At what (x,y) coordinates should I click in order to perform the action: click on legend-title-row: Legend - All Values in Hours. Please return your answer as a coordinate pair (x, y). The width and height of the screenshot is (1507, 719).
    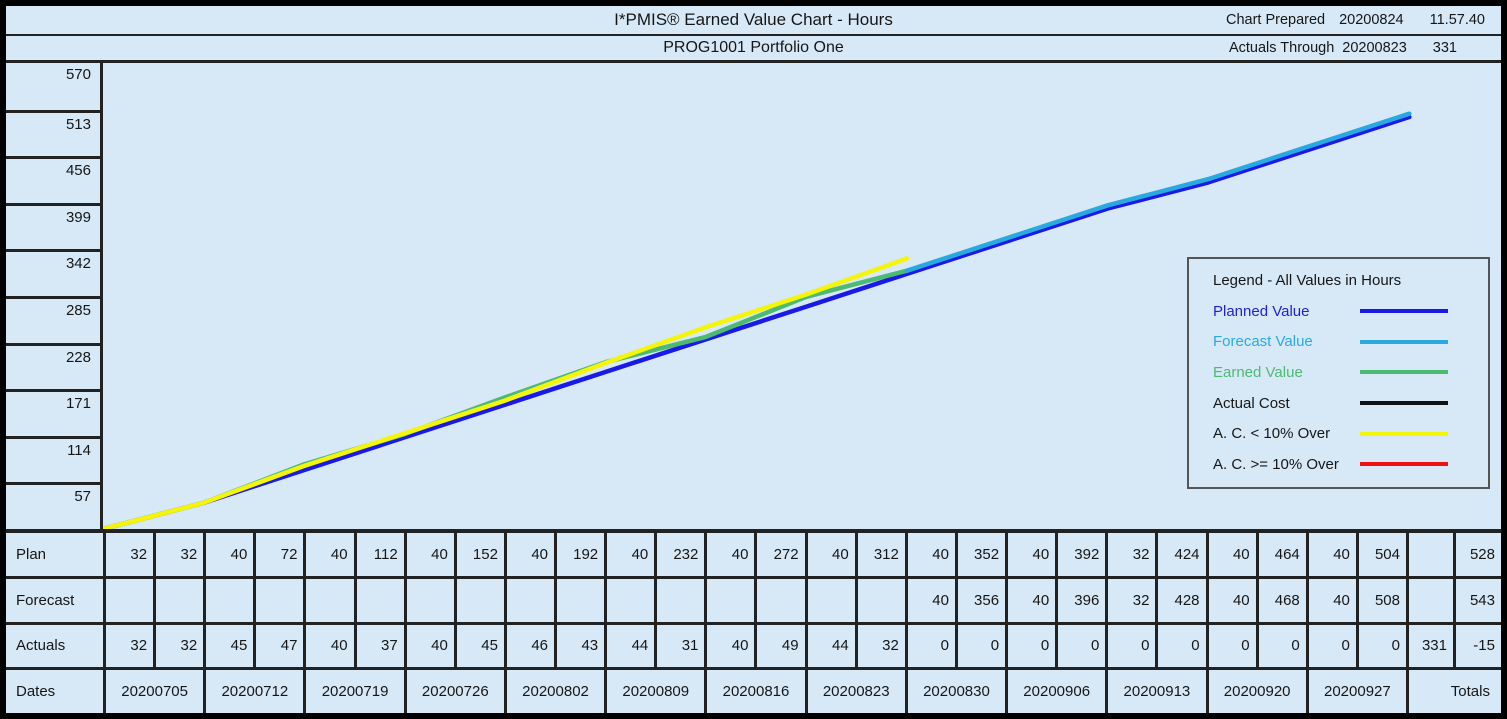
    Looking at the image, I should click on (1330, 280).